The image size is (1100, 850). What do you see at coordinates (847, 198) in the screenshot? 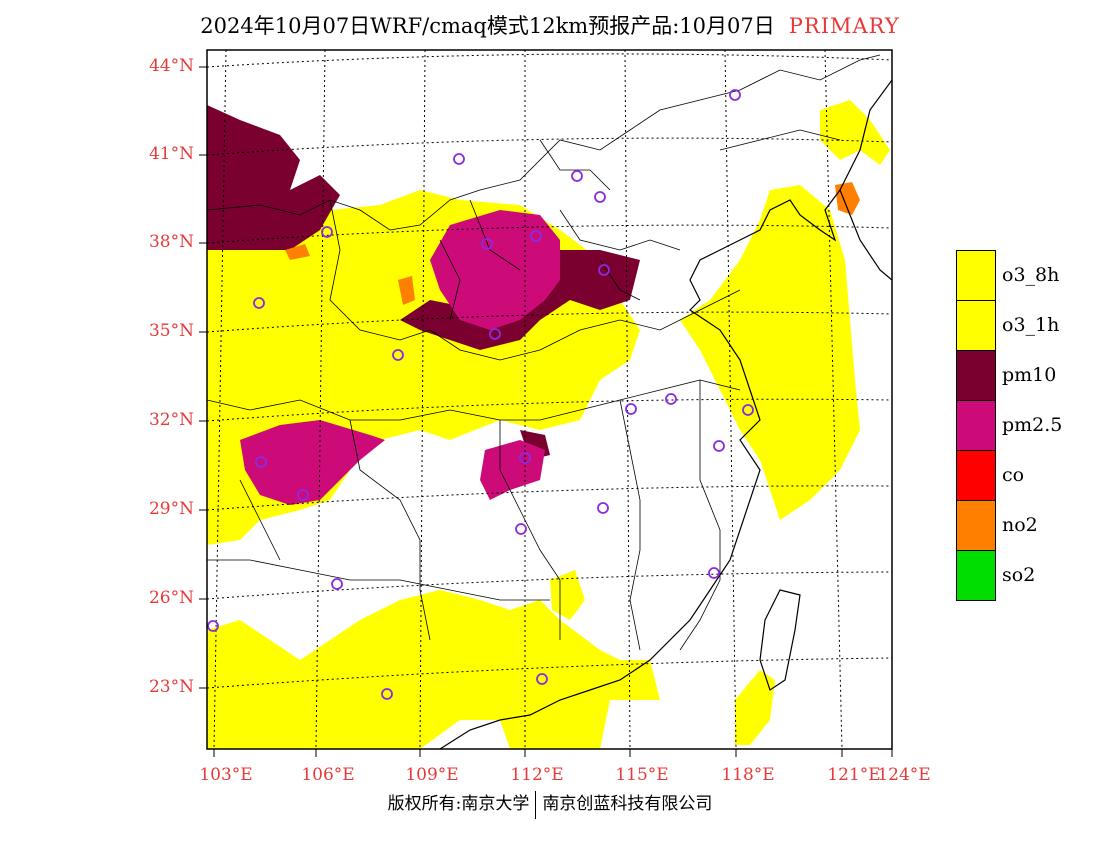
I see `no2-region-liaoning` at bounding box center [847, 198].